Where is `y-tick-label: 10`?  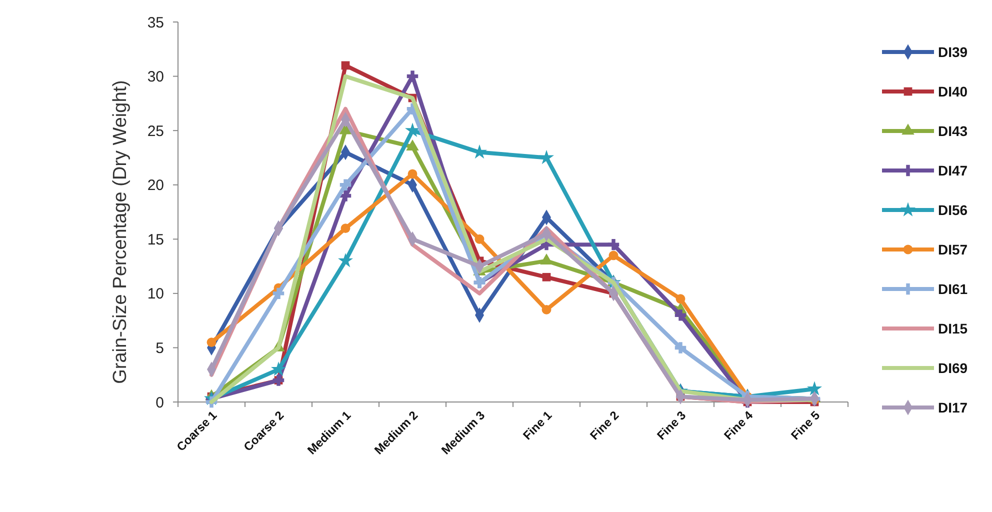 y-tick-label: 10 is located at coordinates (155, 294).